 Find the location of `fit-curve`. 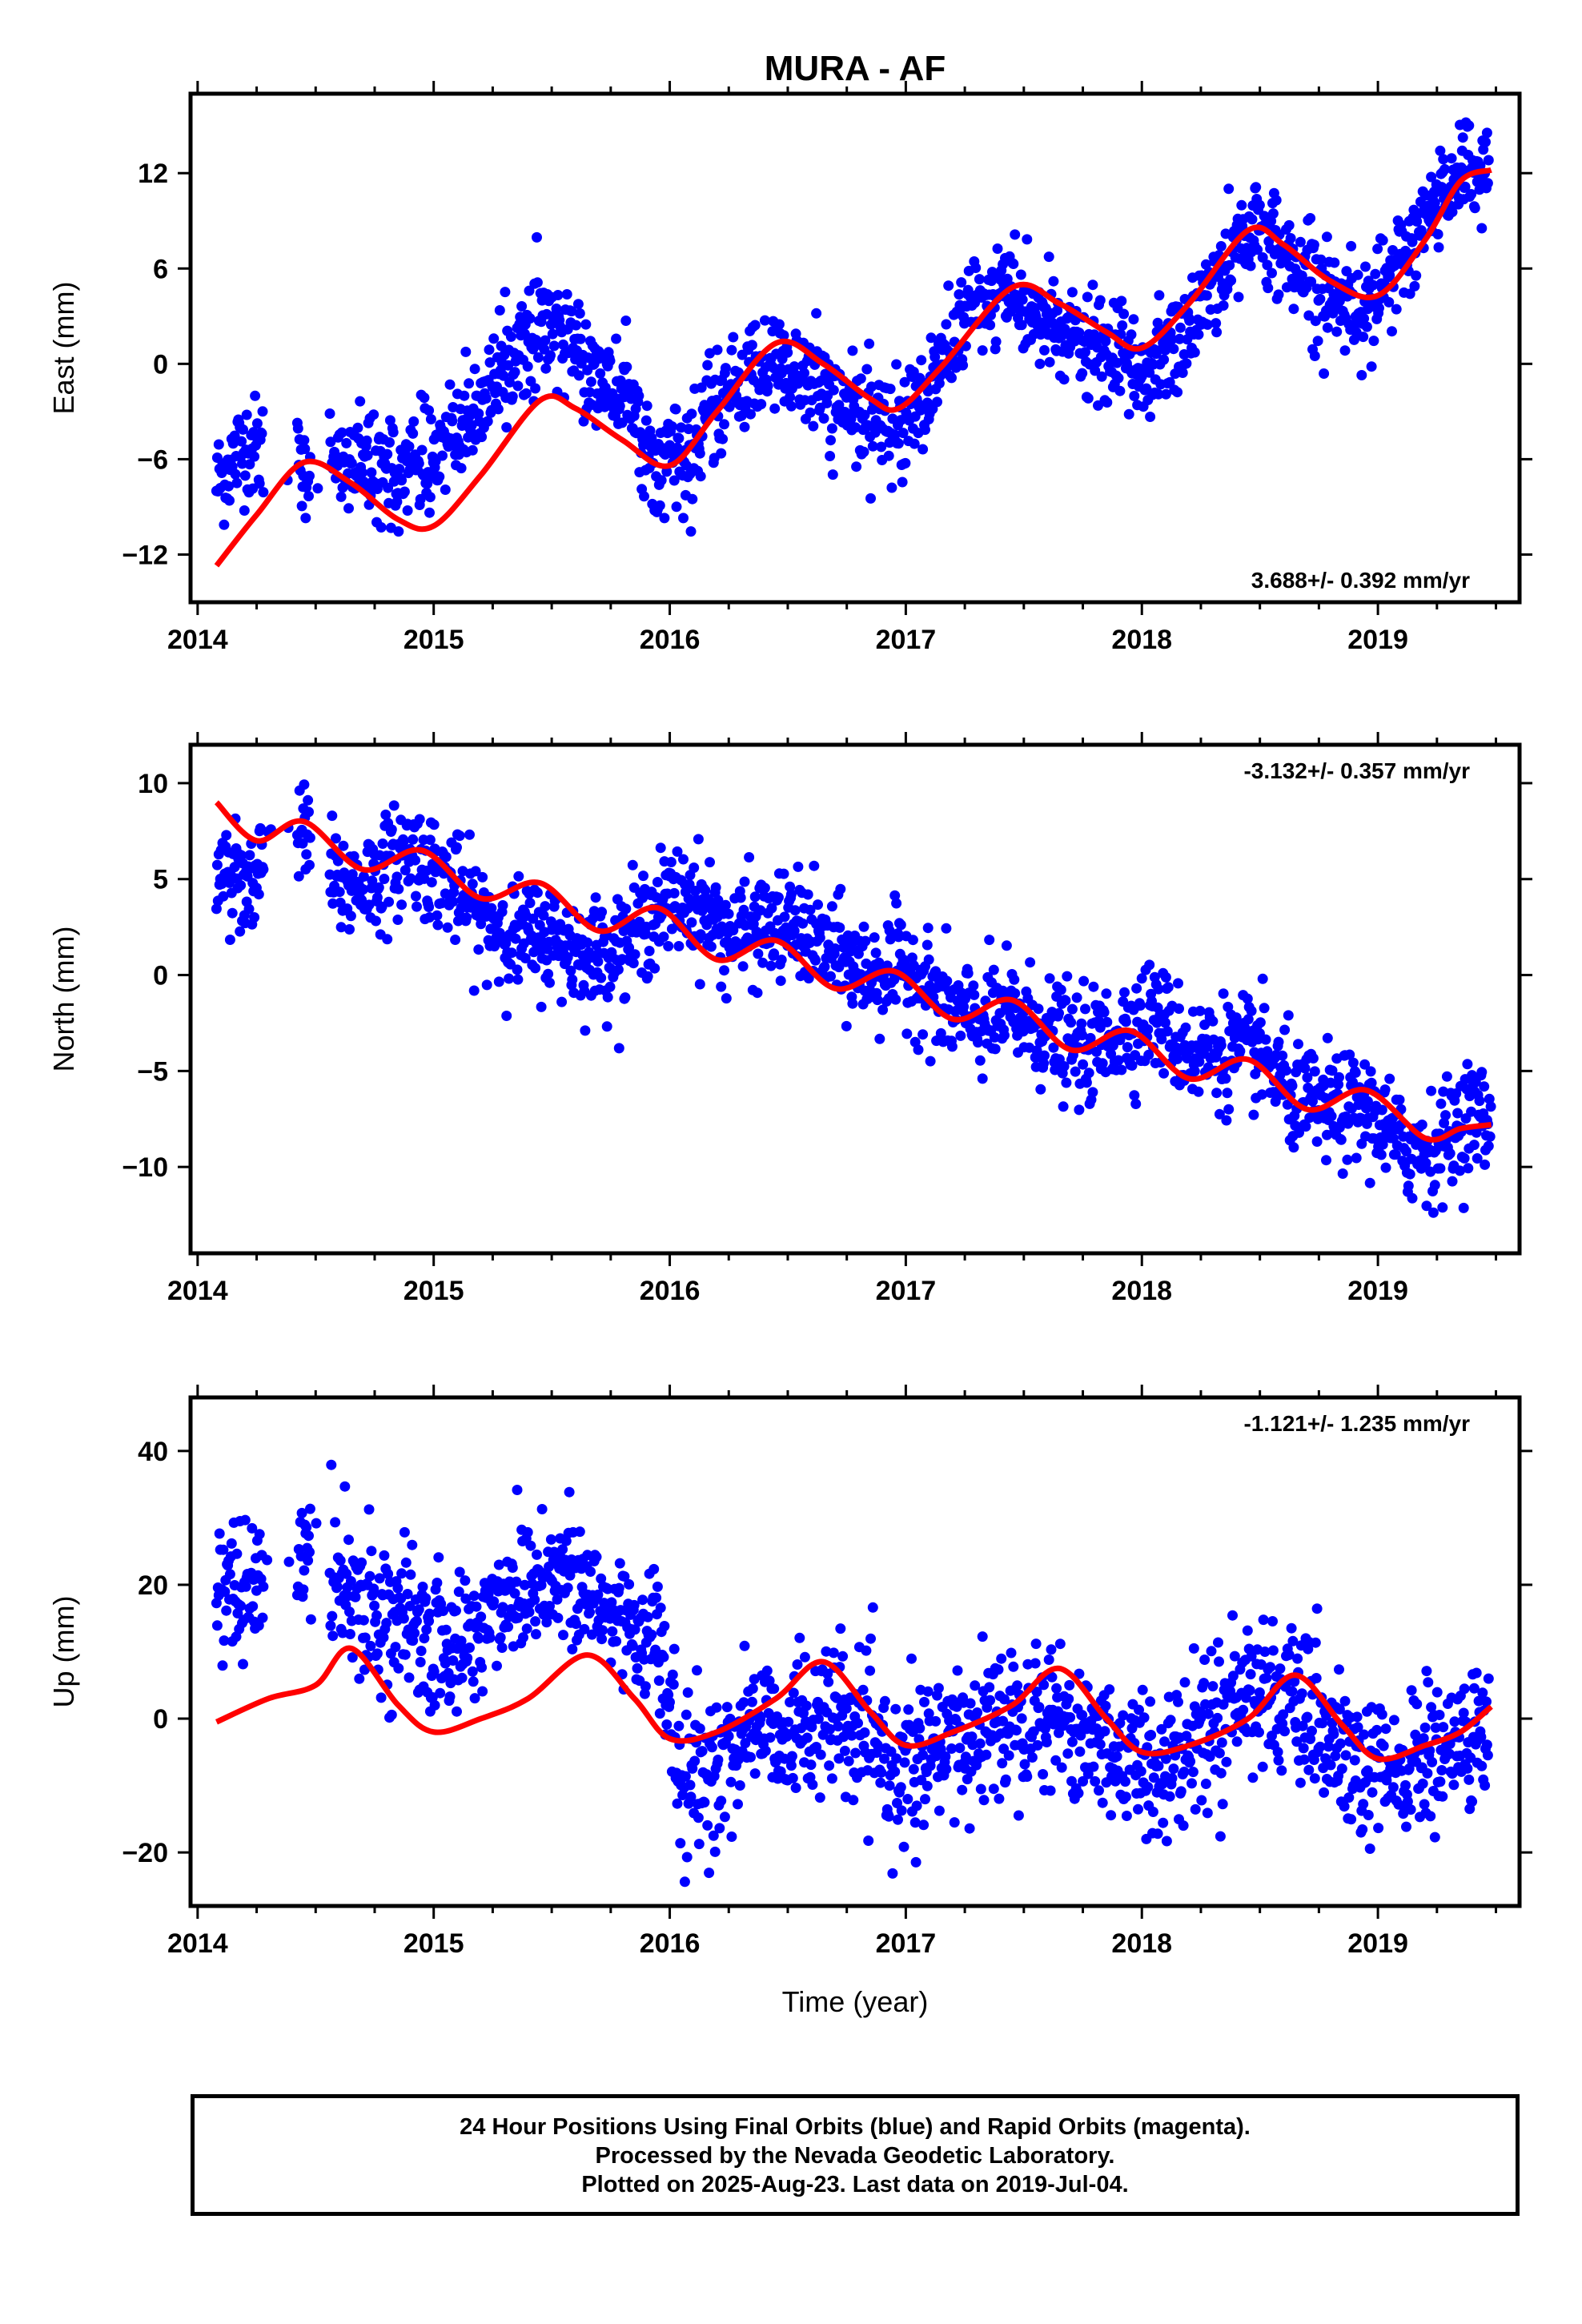

fit-curve is located at coordinates (853, 367).